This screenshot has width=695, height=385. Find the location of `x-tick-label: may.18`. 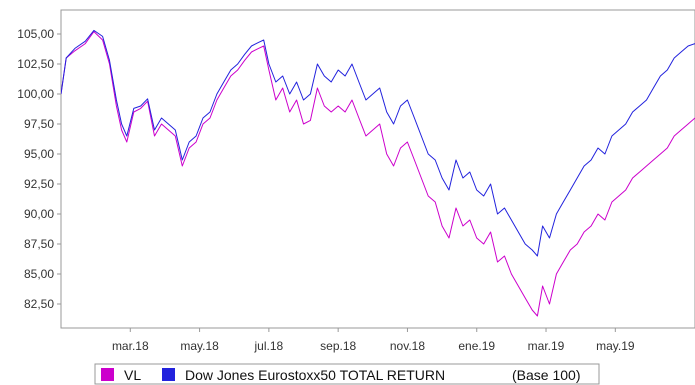

x-tick-label: may.18 is located at coordinates (199, 346).